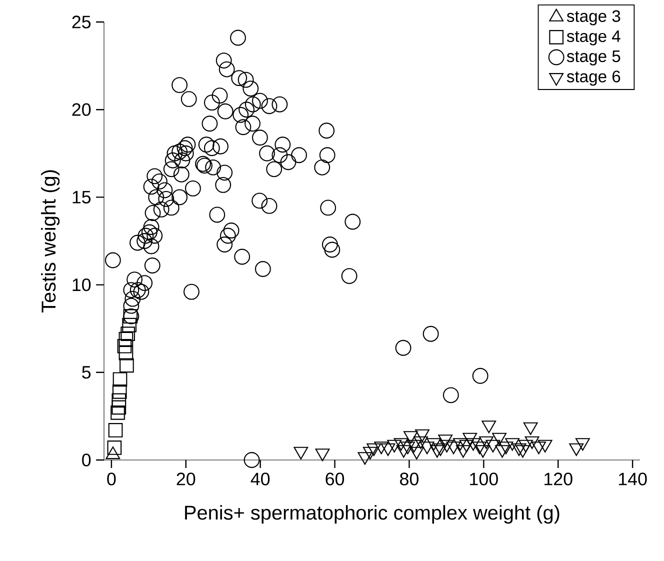 The image size is (664, 561). Describe the element at coordinates (260, 479) in the screenshot. I see `x-tick-label: 40` at that location.